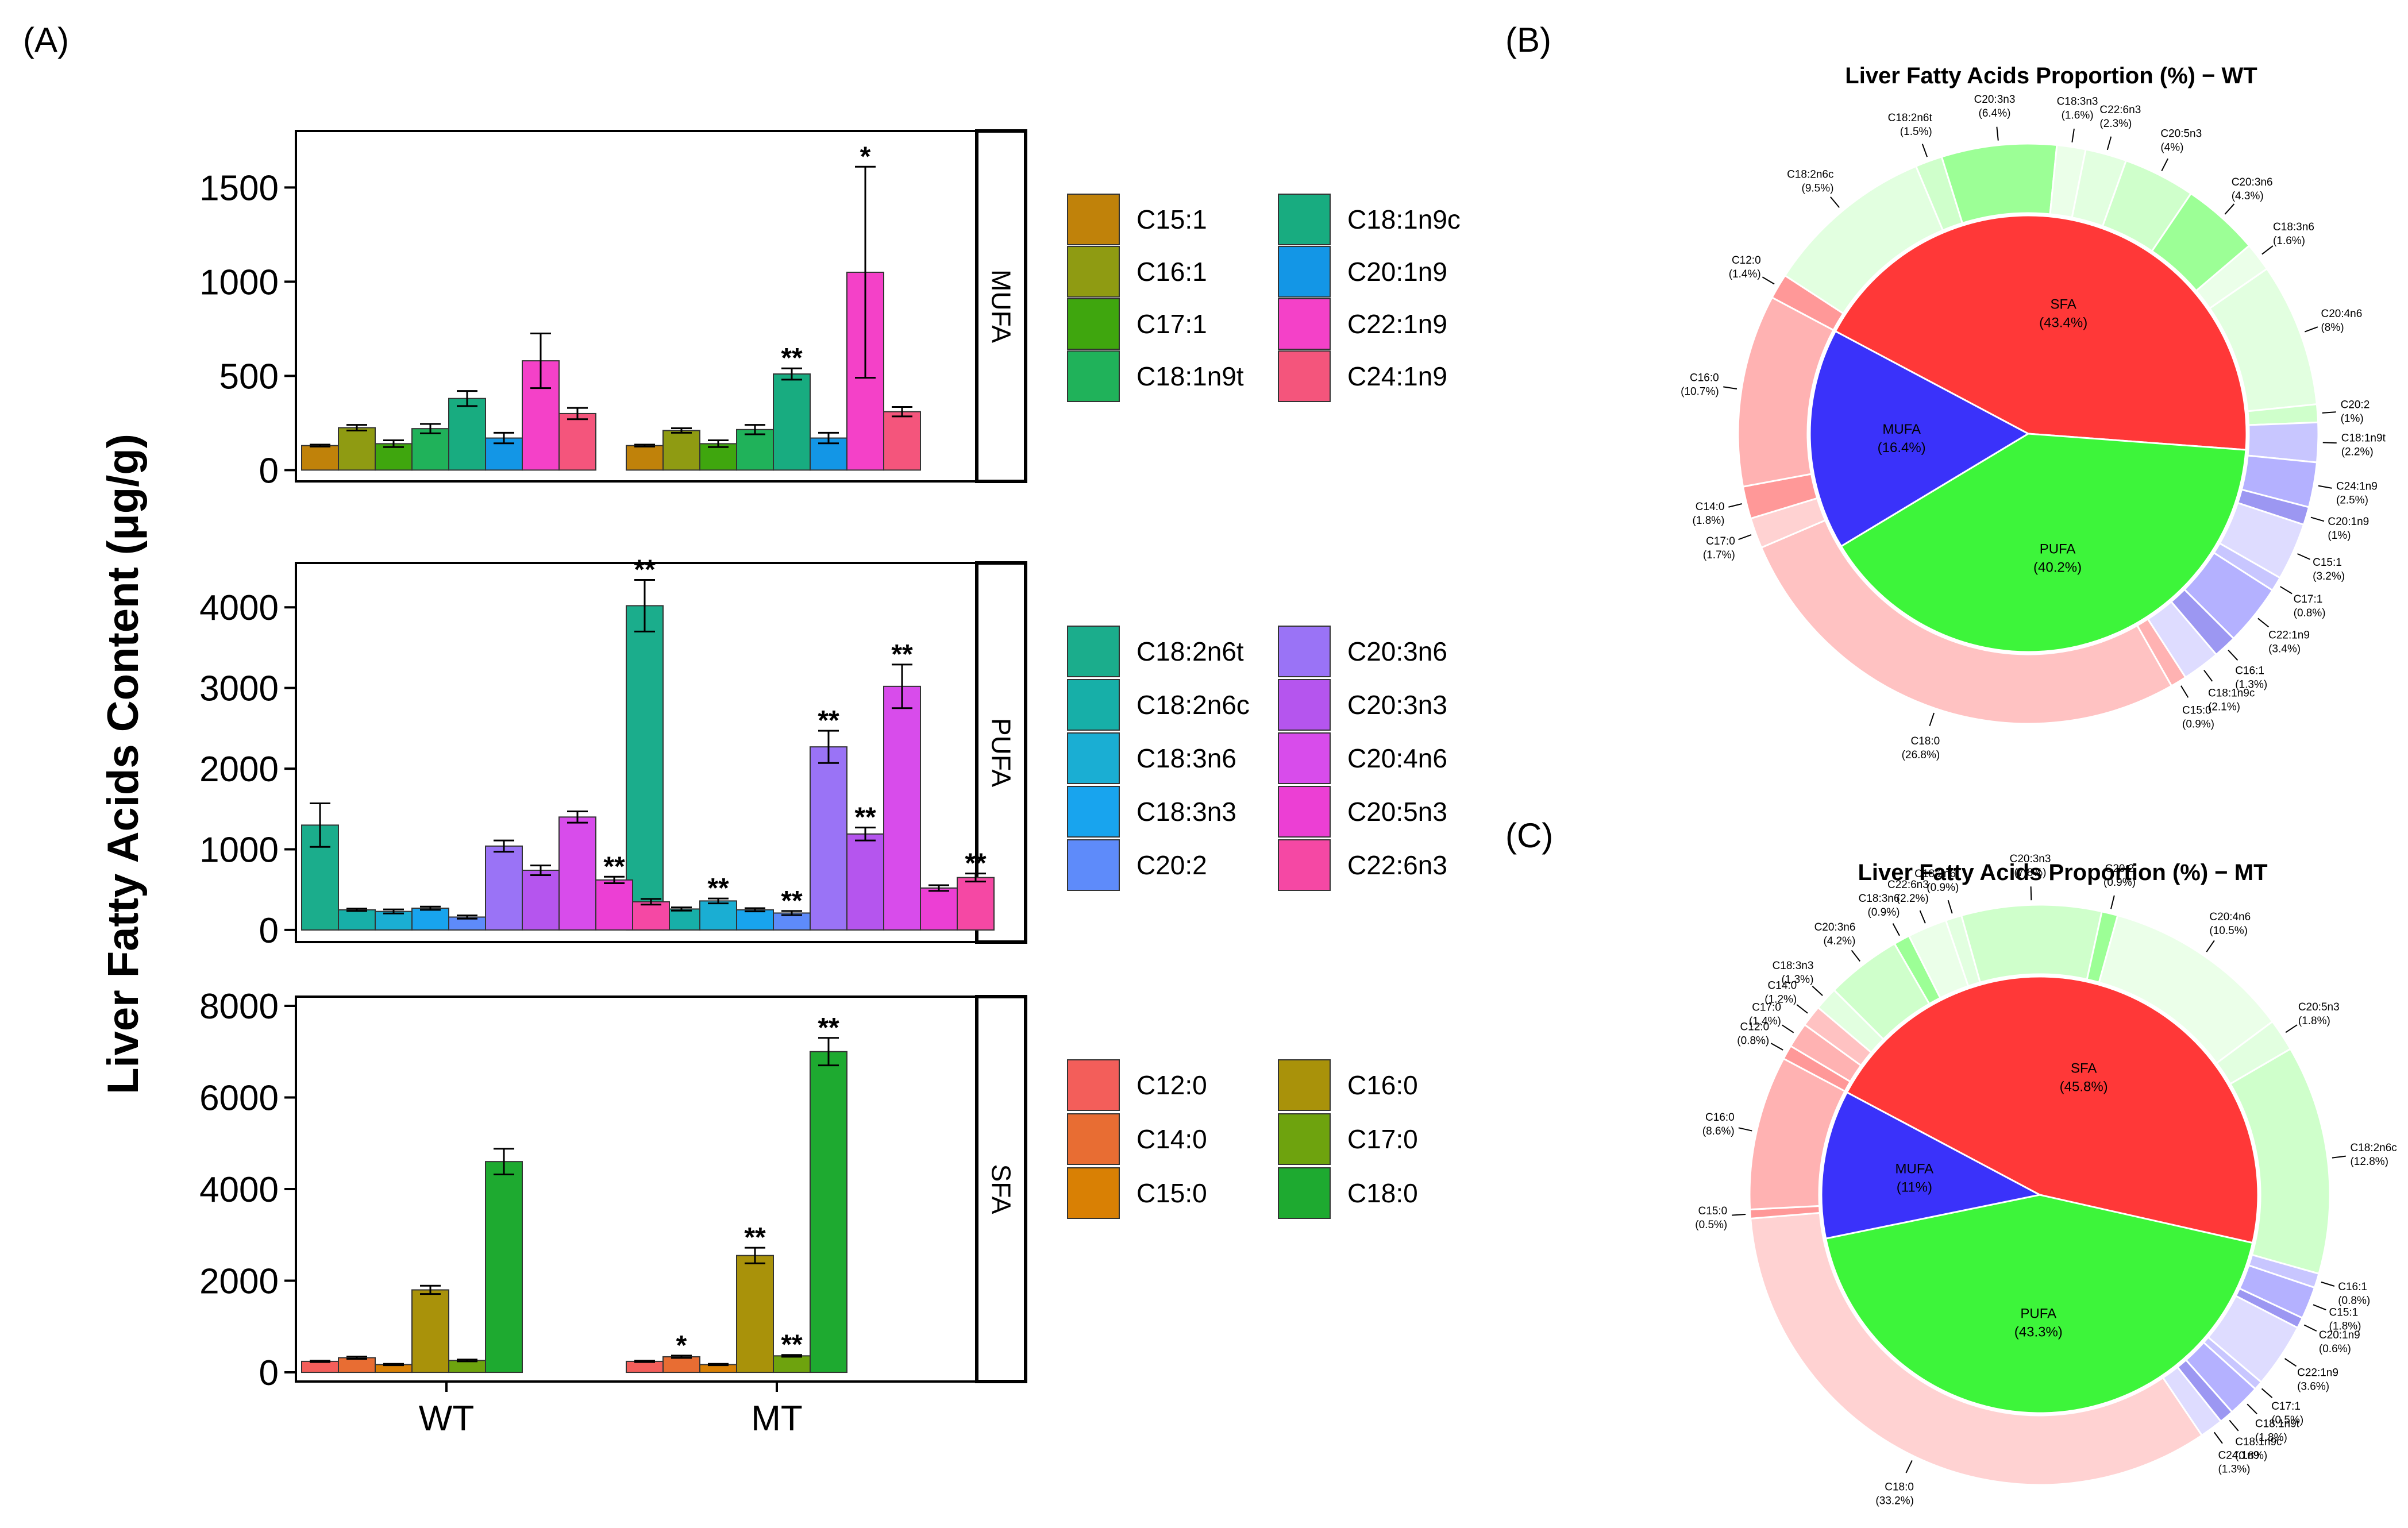 The width and height of the screenshot is (2408, 1528). What do you see at coordinates (2339, 1335) in the screenshot?
I see `mt-outer-name-c20-1n9: C20:1n9` at bounding box center [2339, 1335].